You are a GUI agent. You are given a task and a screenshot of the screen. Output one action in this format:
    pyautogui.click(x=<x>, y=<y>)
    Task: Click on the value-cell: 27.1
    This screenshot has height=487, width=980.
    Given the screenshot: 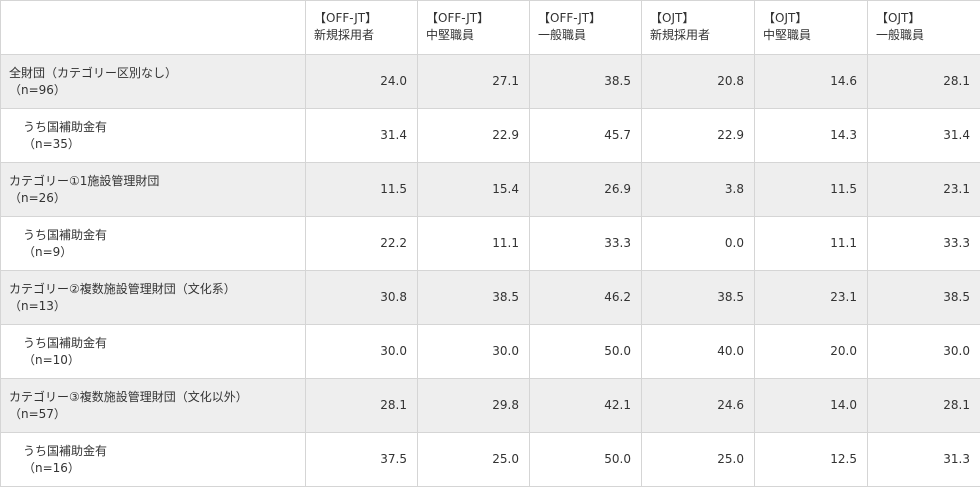 What is the action you would take?
    pyautogui.click(x=473, y=81)
    